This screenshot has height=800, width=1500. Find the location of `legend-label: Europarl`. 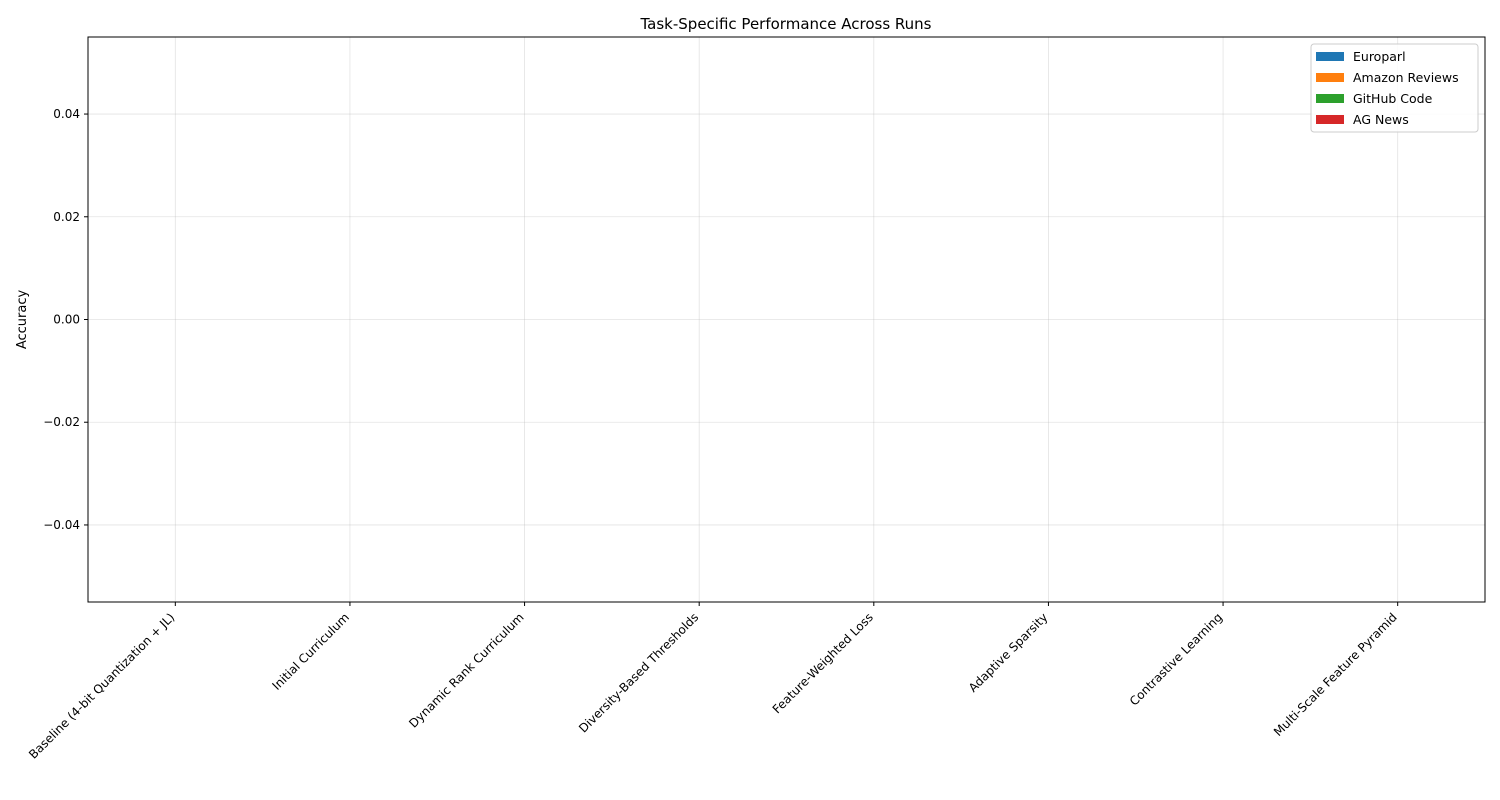

legend-label: Europarl is located at coordinates (1379, 56).